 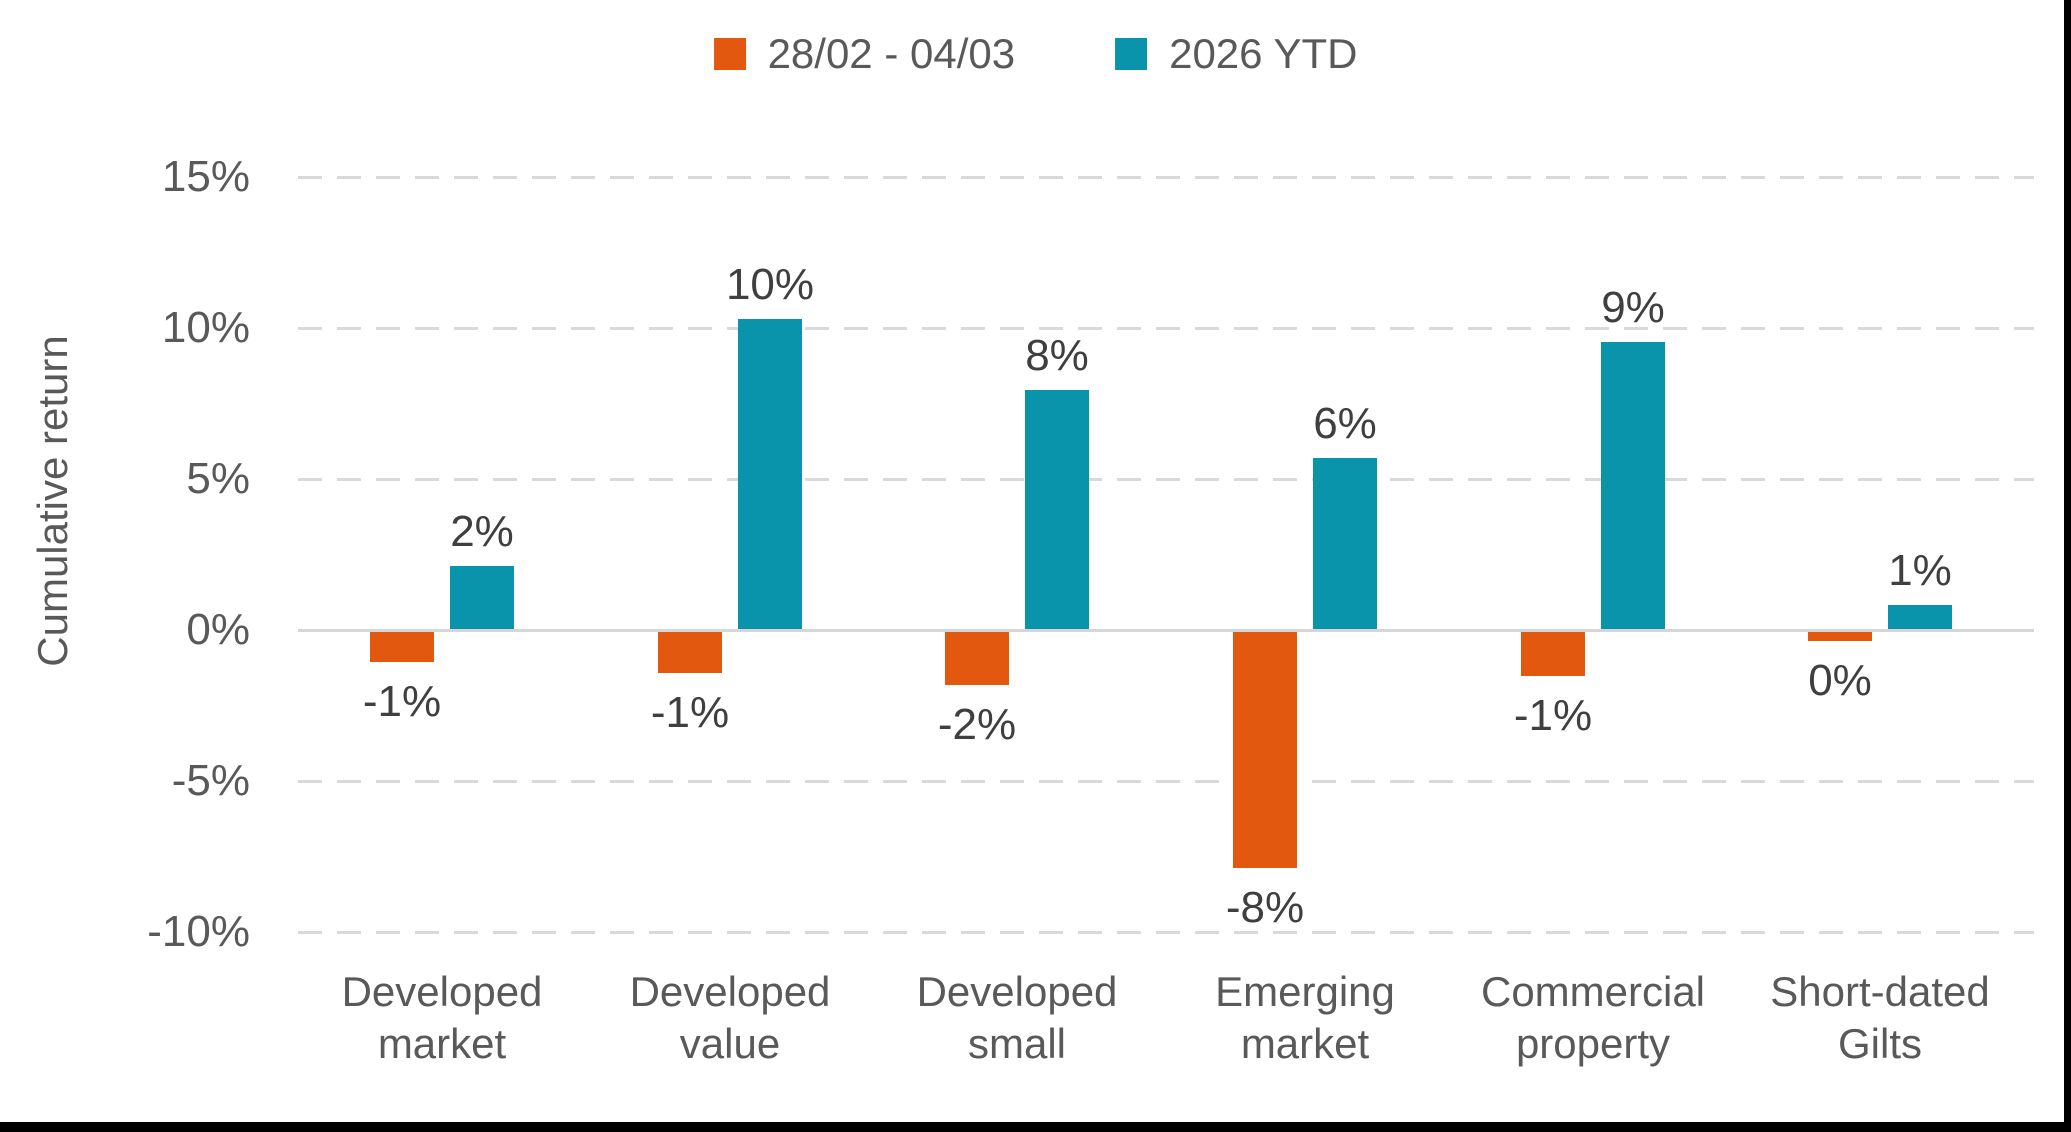 I want to click on y-tick-10: 10%, so click(x=205, y=327).